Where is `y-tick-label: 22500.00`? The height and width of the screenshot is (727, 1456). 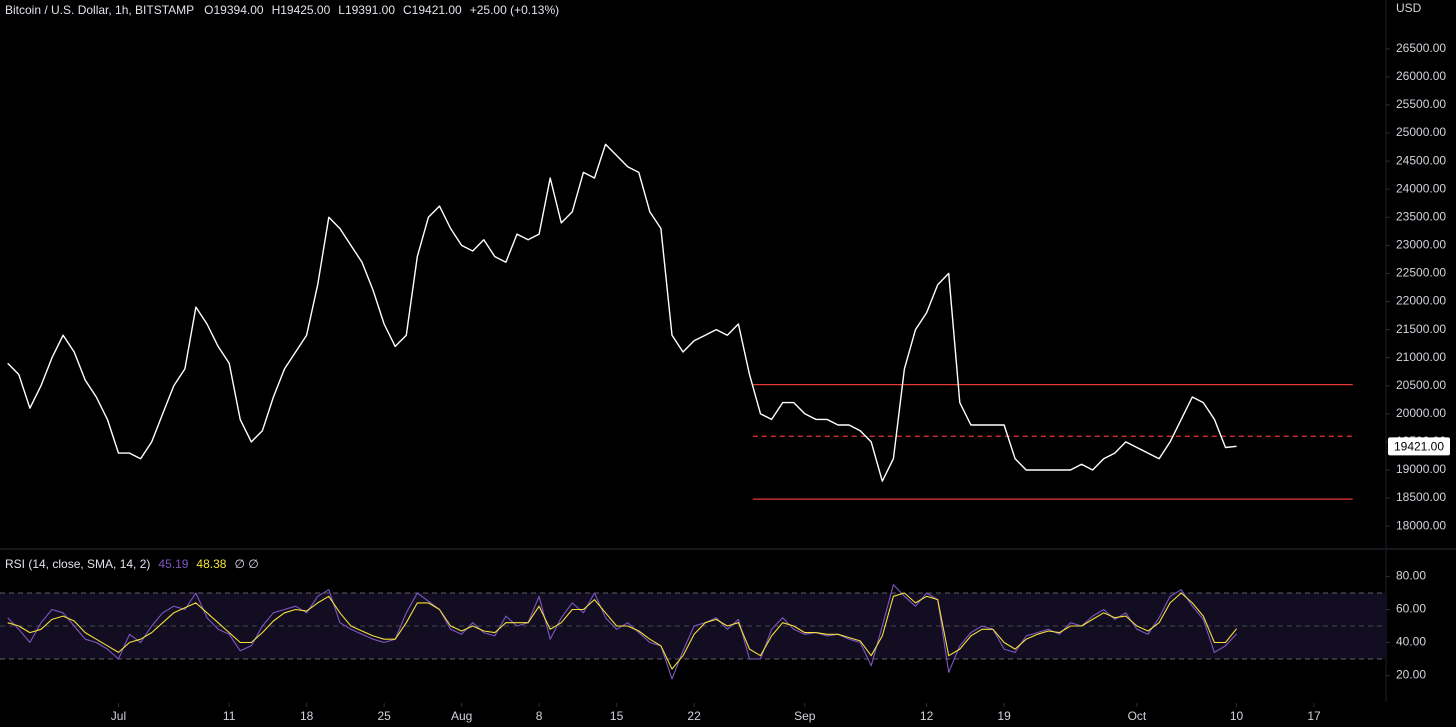 y-tick-label: 22500.00 is located at coordinates (1421, 273).